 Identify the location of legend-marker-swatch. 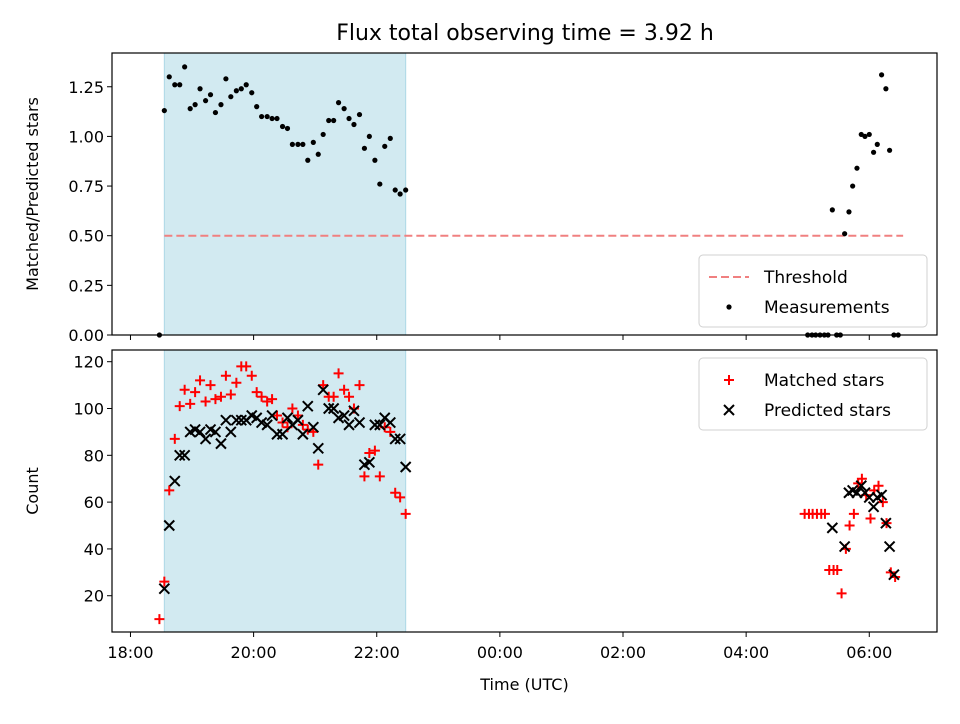
(729, 307).